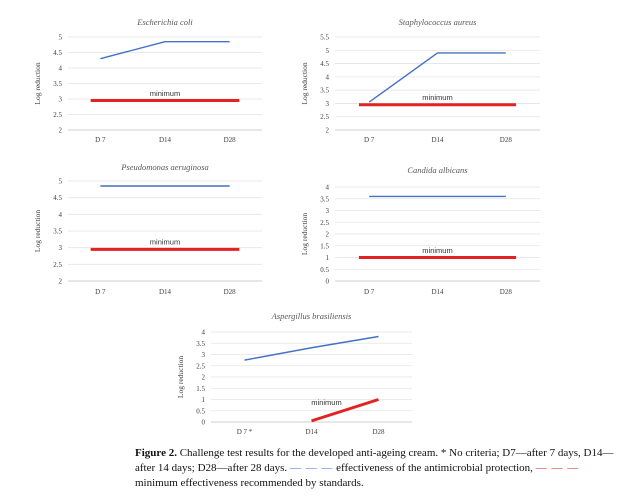 The image size is (624, 497). I want to click on chart-title: Candida albicans, so click(437, 170).